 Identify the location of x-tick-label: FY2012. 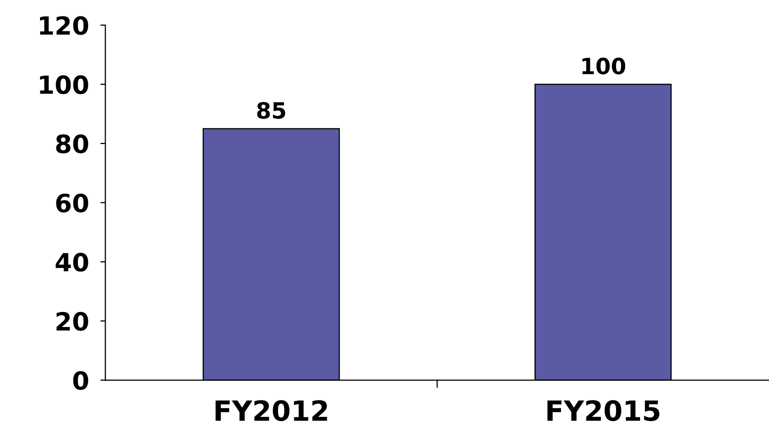
(272, 411).